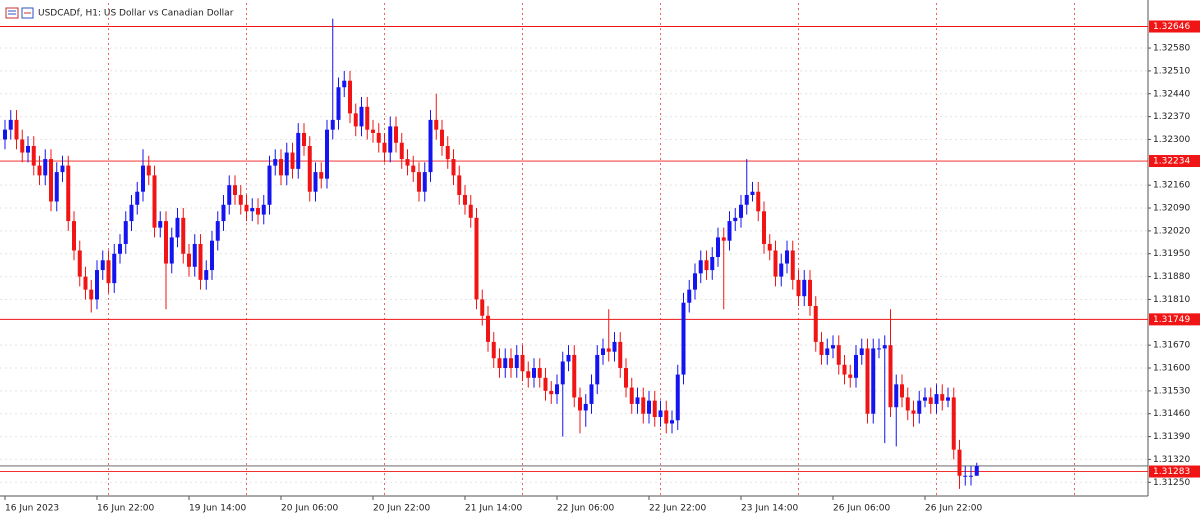 The width and height of the screenshot is (1200, 521). What do you see at coordinates (1171, 117) in the screenshot?
I see `y-tick-label: 1.32370` at bounding box center [1171, 117].